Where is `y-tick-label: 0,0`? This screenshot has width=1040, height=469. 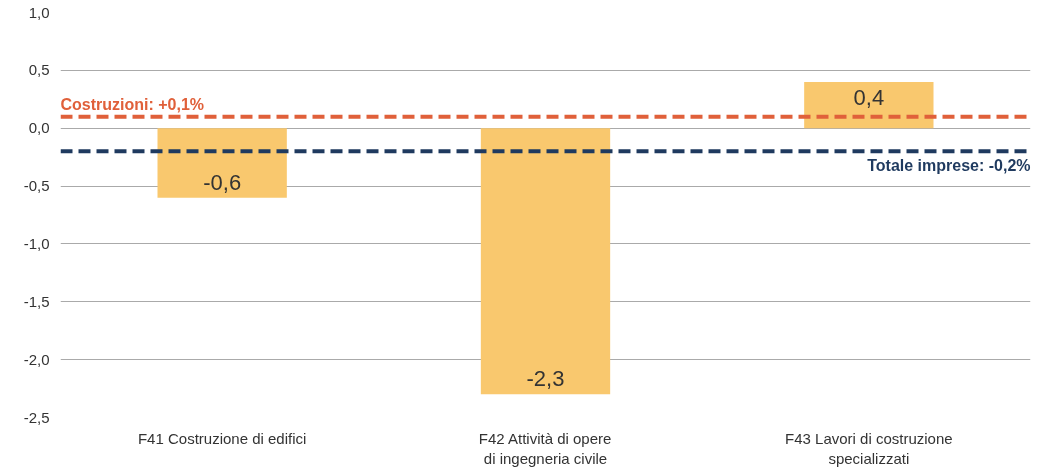 y-tick-label: 0,0 is located at coordinates (39, 128).